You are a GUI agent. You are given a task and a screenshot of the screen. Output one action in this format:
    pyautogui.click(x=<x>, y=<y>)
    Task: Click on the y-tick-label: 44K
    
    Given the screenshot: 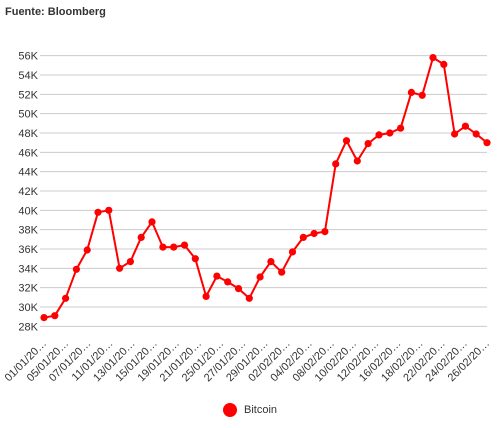 What is the action you would take?
    pyautogui.click(x=28, y=173)
    